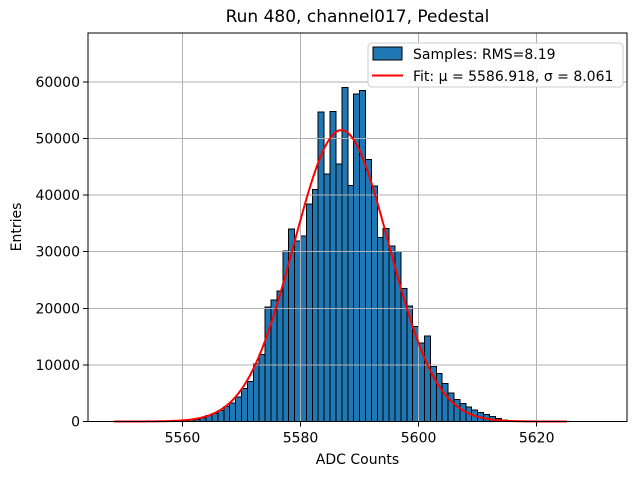  What do you see at coordinates (537, 439) in the screenshot?
I see `x-tick-label: 5620` at bounding box center [537, 439].